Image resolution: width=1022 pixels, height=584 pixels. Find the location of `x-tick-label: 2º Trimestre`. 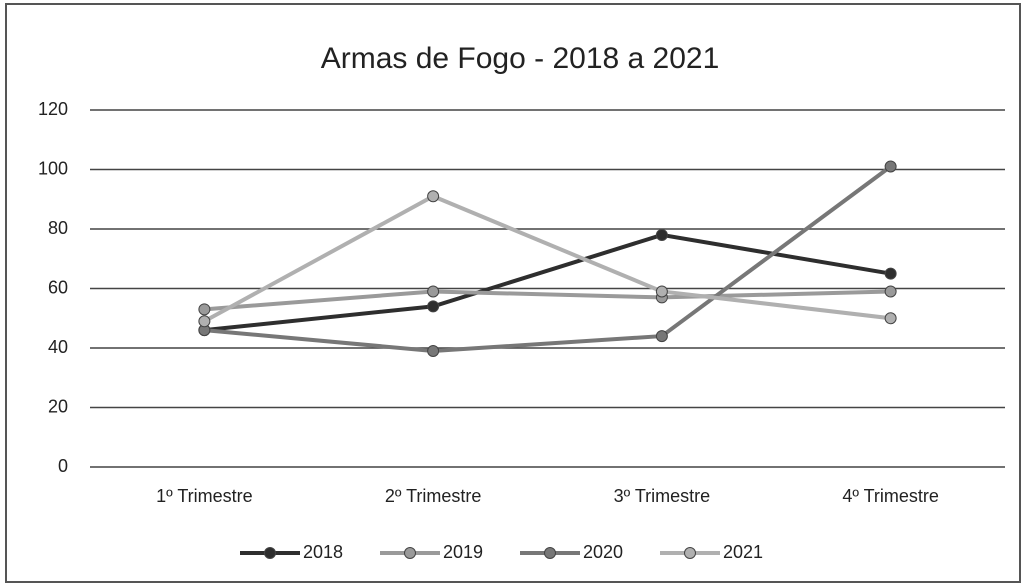

x-tick-label: 2º Trimestre is located at coordinates (433, 496).